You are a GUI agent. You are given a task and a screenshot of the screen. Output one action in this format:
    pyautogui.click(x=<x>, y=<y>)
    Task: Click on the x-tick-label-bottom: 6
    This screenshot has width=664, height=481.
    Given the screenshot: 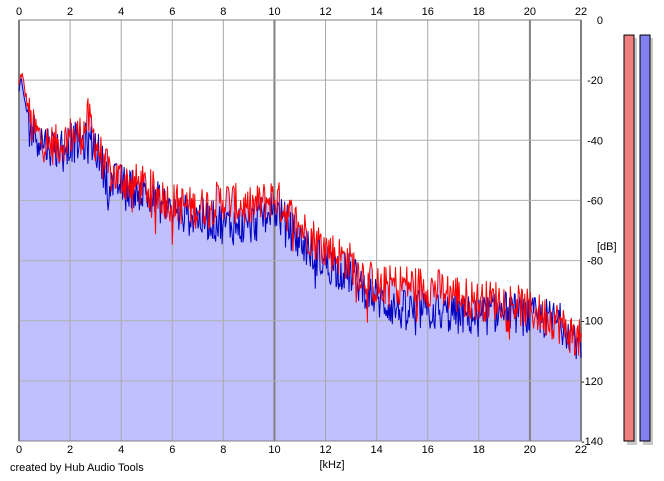 What is the action you would take?
    pyautogui.click(x=172, y=450)
    